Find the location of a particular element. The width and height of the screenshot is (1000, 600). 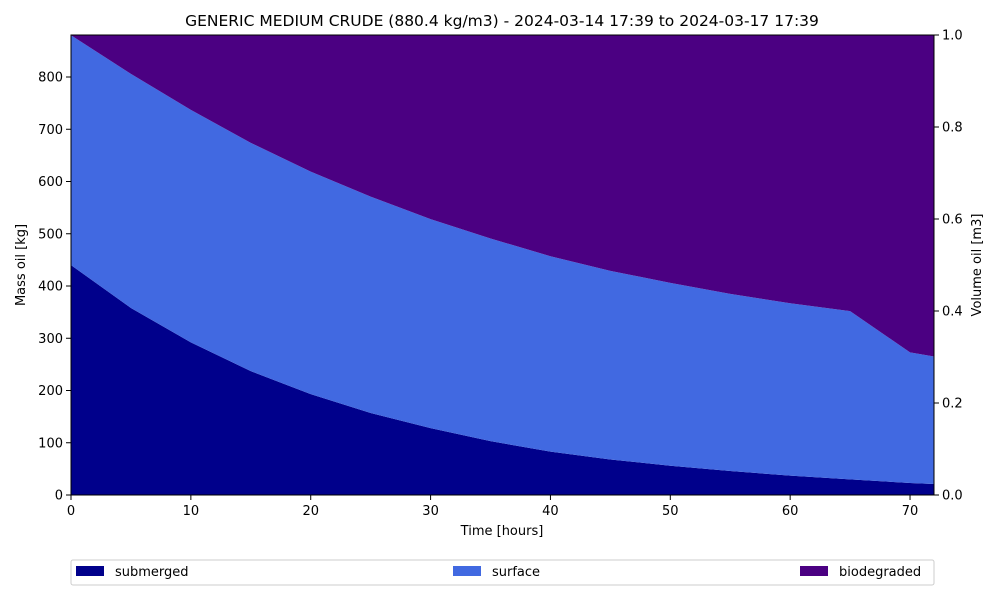

x-tick-label: 60 is located at coordinates (790, 511).